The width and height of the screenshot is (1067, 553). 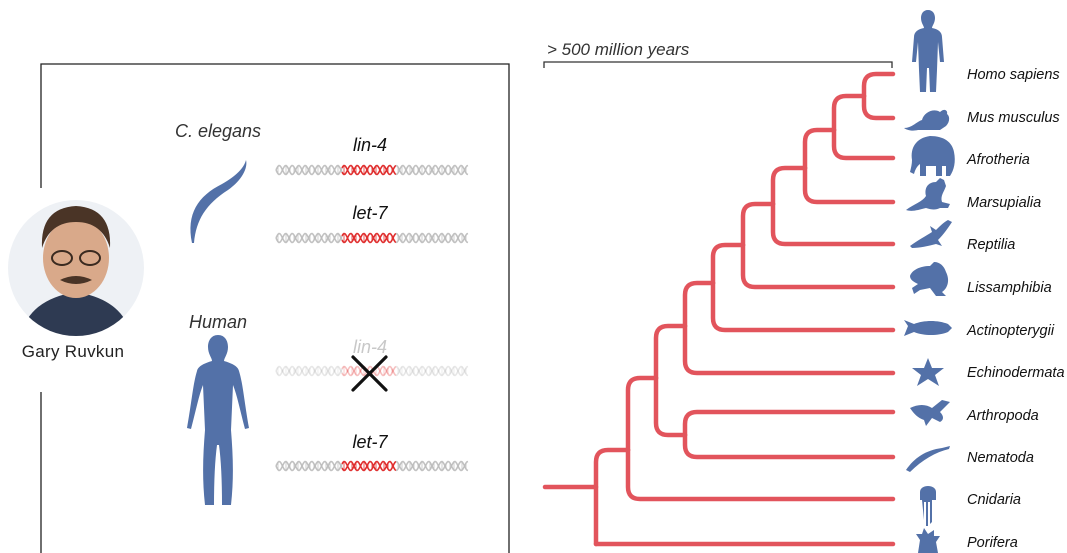 I want to click on taxon-label: Mus musculus, so click(x=1013, y=118).